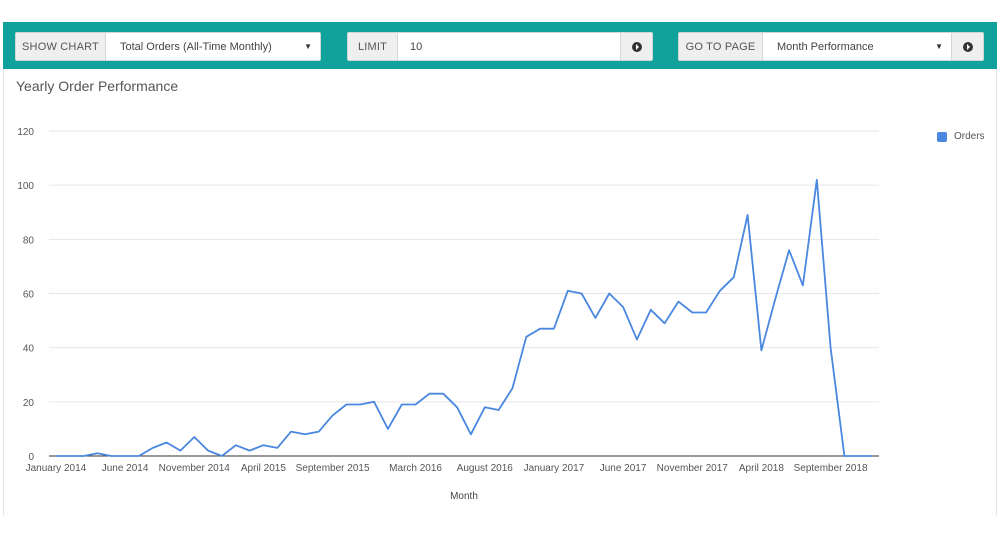 The height and width of the screenshot is (535, 1000). I want to click on y-tick-label: 20, so click(29, 403).